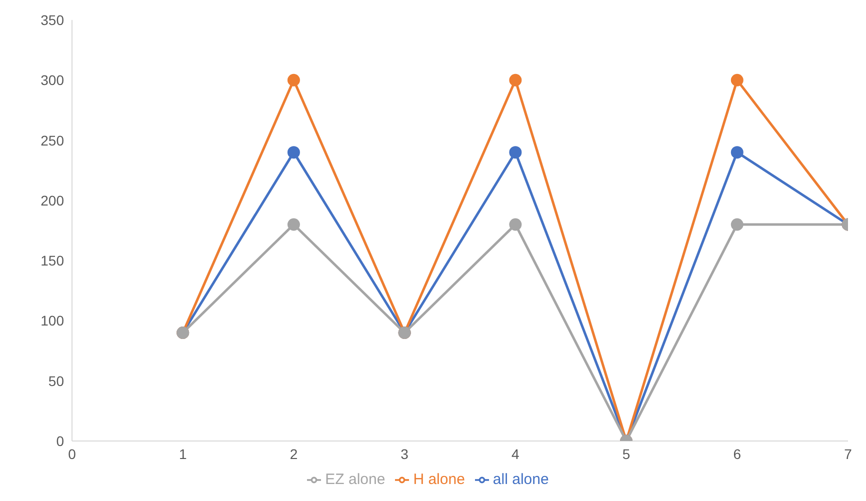 This screenshot has width=866, height=501. Describe the element at coordinates (60, 440) in the screenshot. I see `y-tick-label: 0` at that location.